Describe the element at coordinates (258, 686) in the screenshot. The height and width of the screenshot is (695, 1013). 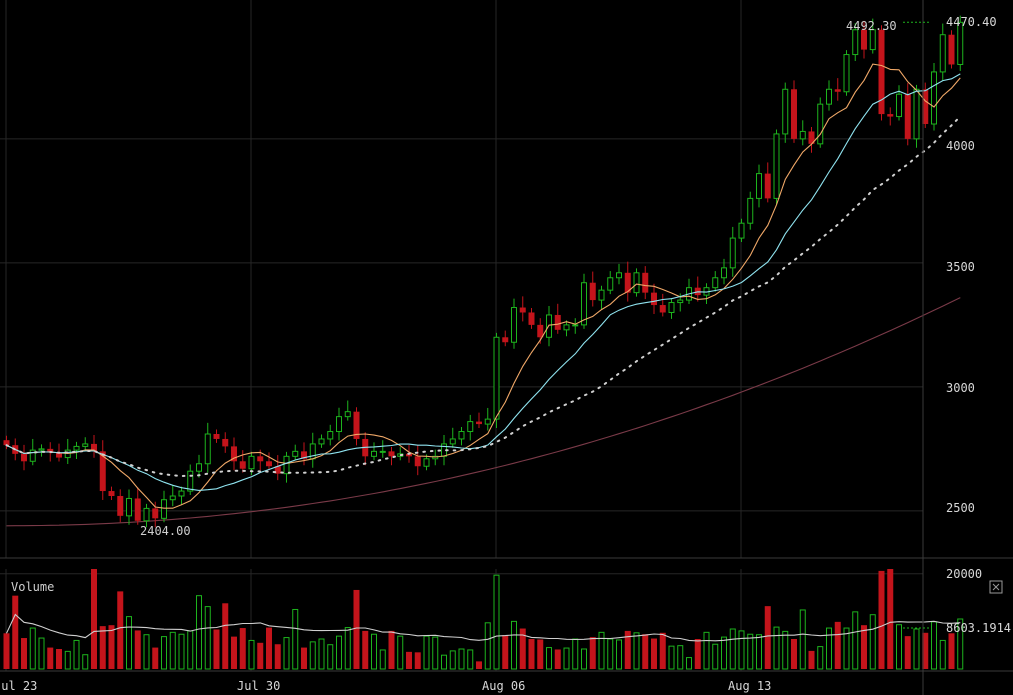
I see `x-tick-label-jul30: Jul 30` at that location.